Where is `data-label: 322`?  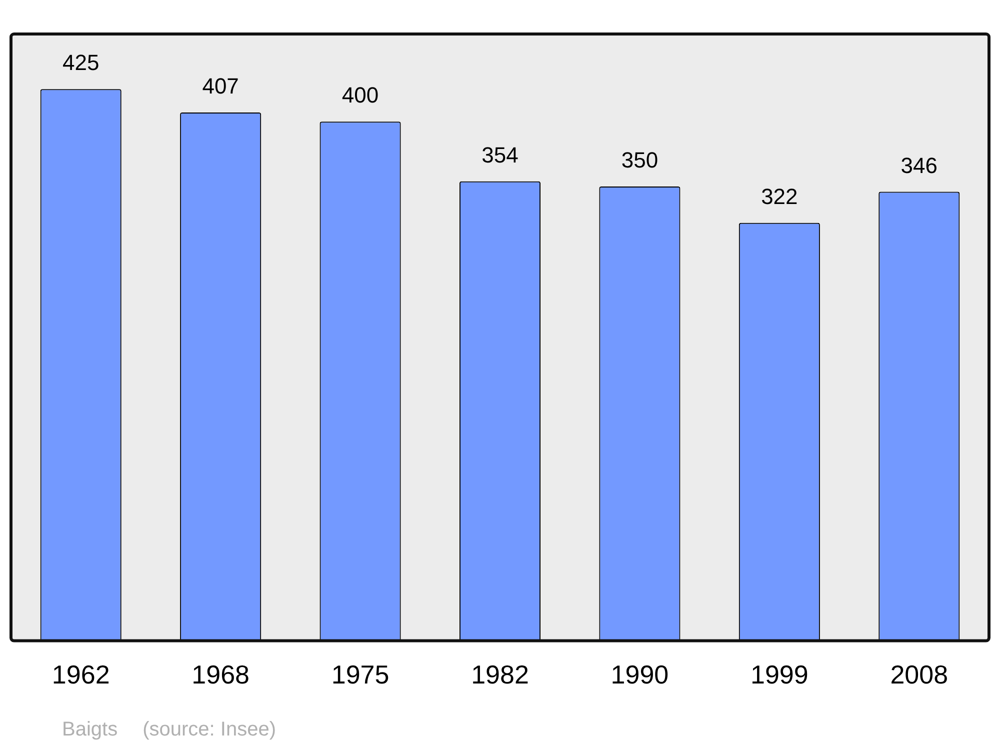 data-label: 322 is located at coordinates (779, 196).